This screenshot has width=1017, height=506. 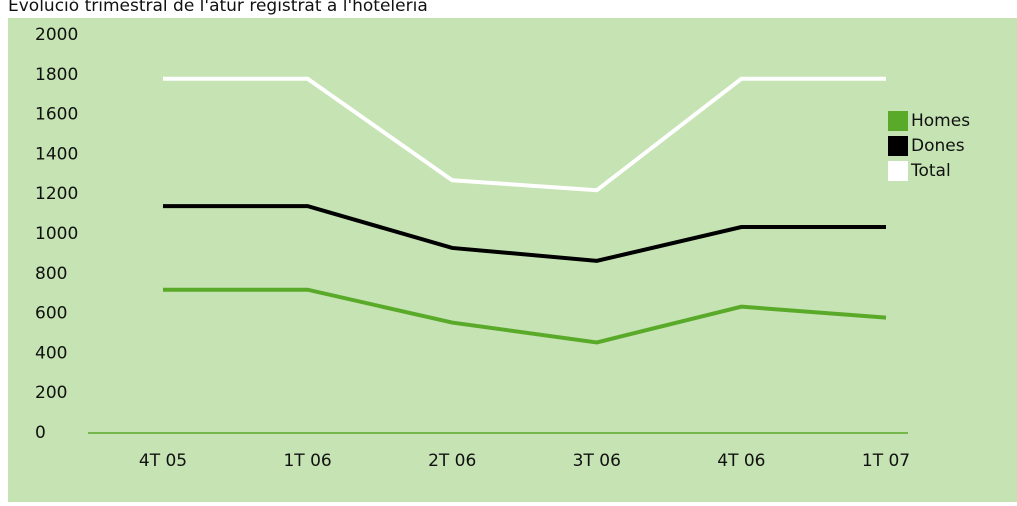 I want to click on y-tick-label: 2000, so click(x=56, y=35).